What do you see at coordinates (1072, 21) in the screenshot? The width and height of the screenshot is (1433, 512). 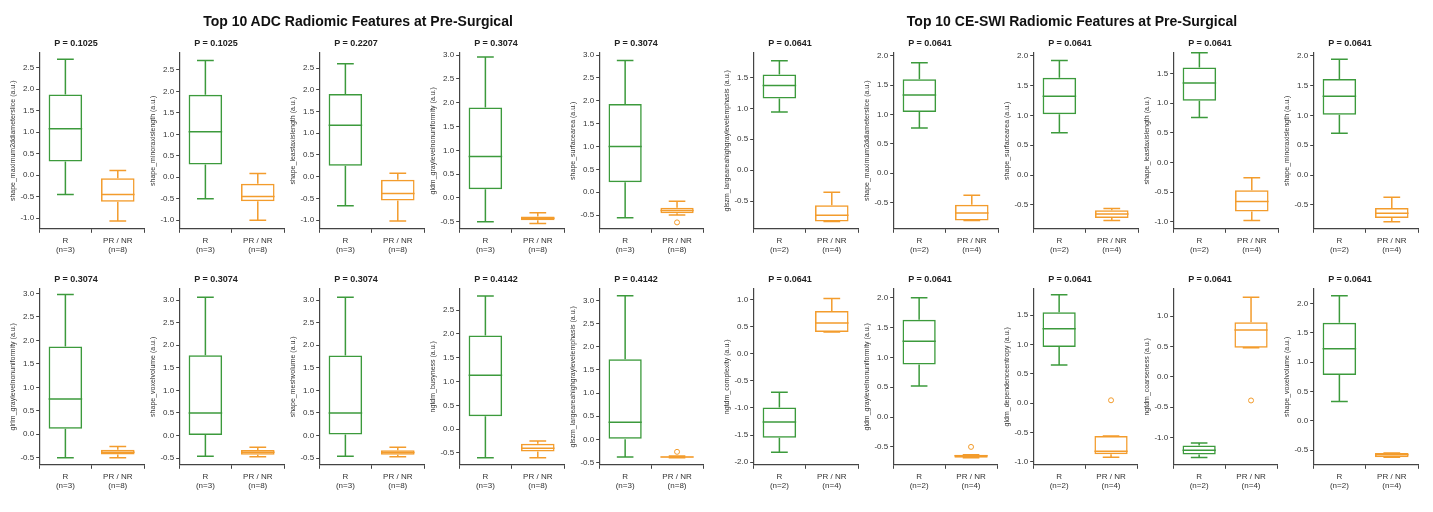 I see `text: Top 10 CE-SWI Radiomic Features at Pre-Surgical` at bounding box center [1072, 21].